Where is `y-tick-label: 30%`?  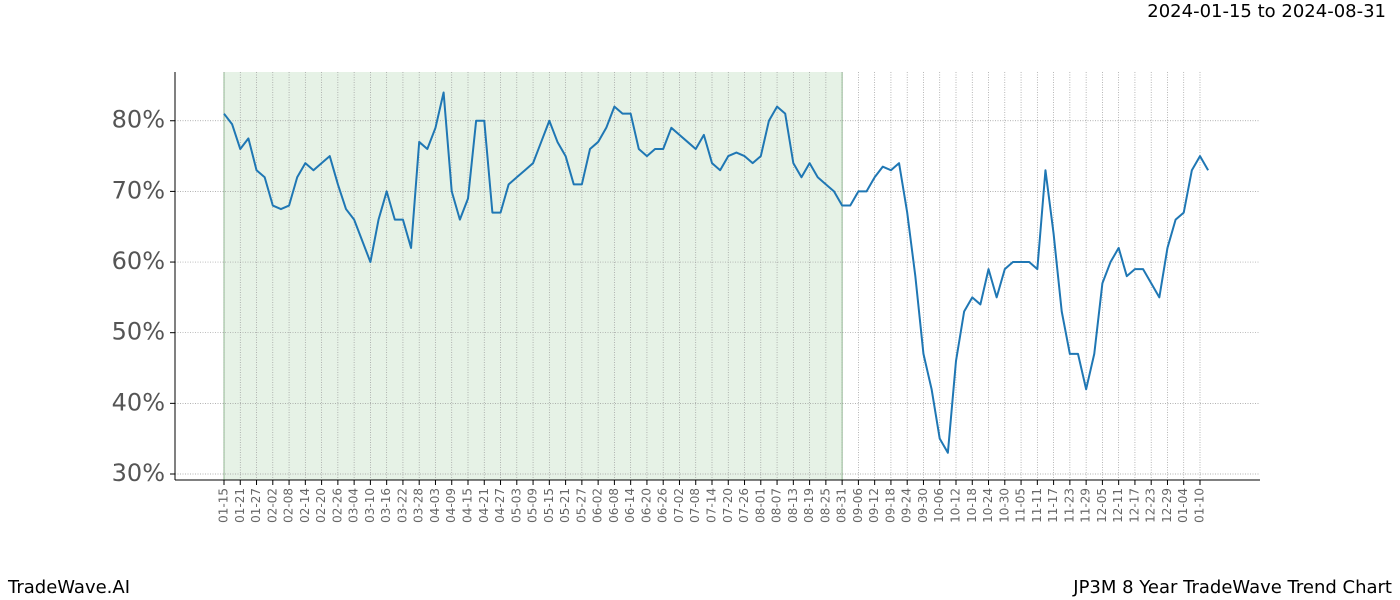
y-tick-label: 30% is located at coordinates (138, 473).